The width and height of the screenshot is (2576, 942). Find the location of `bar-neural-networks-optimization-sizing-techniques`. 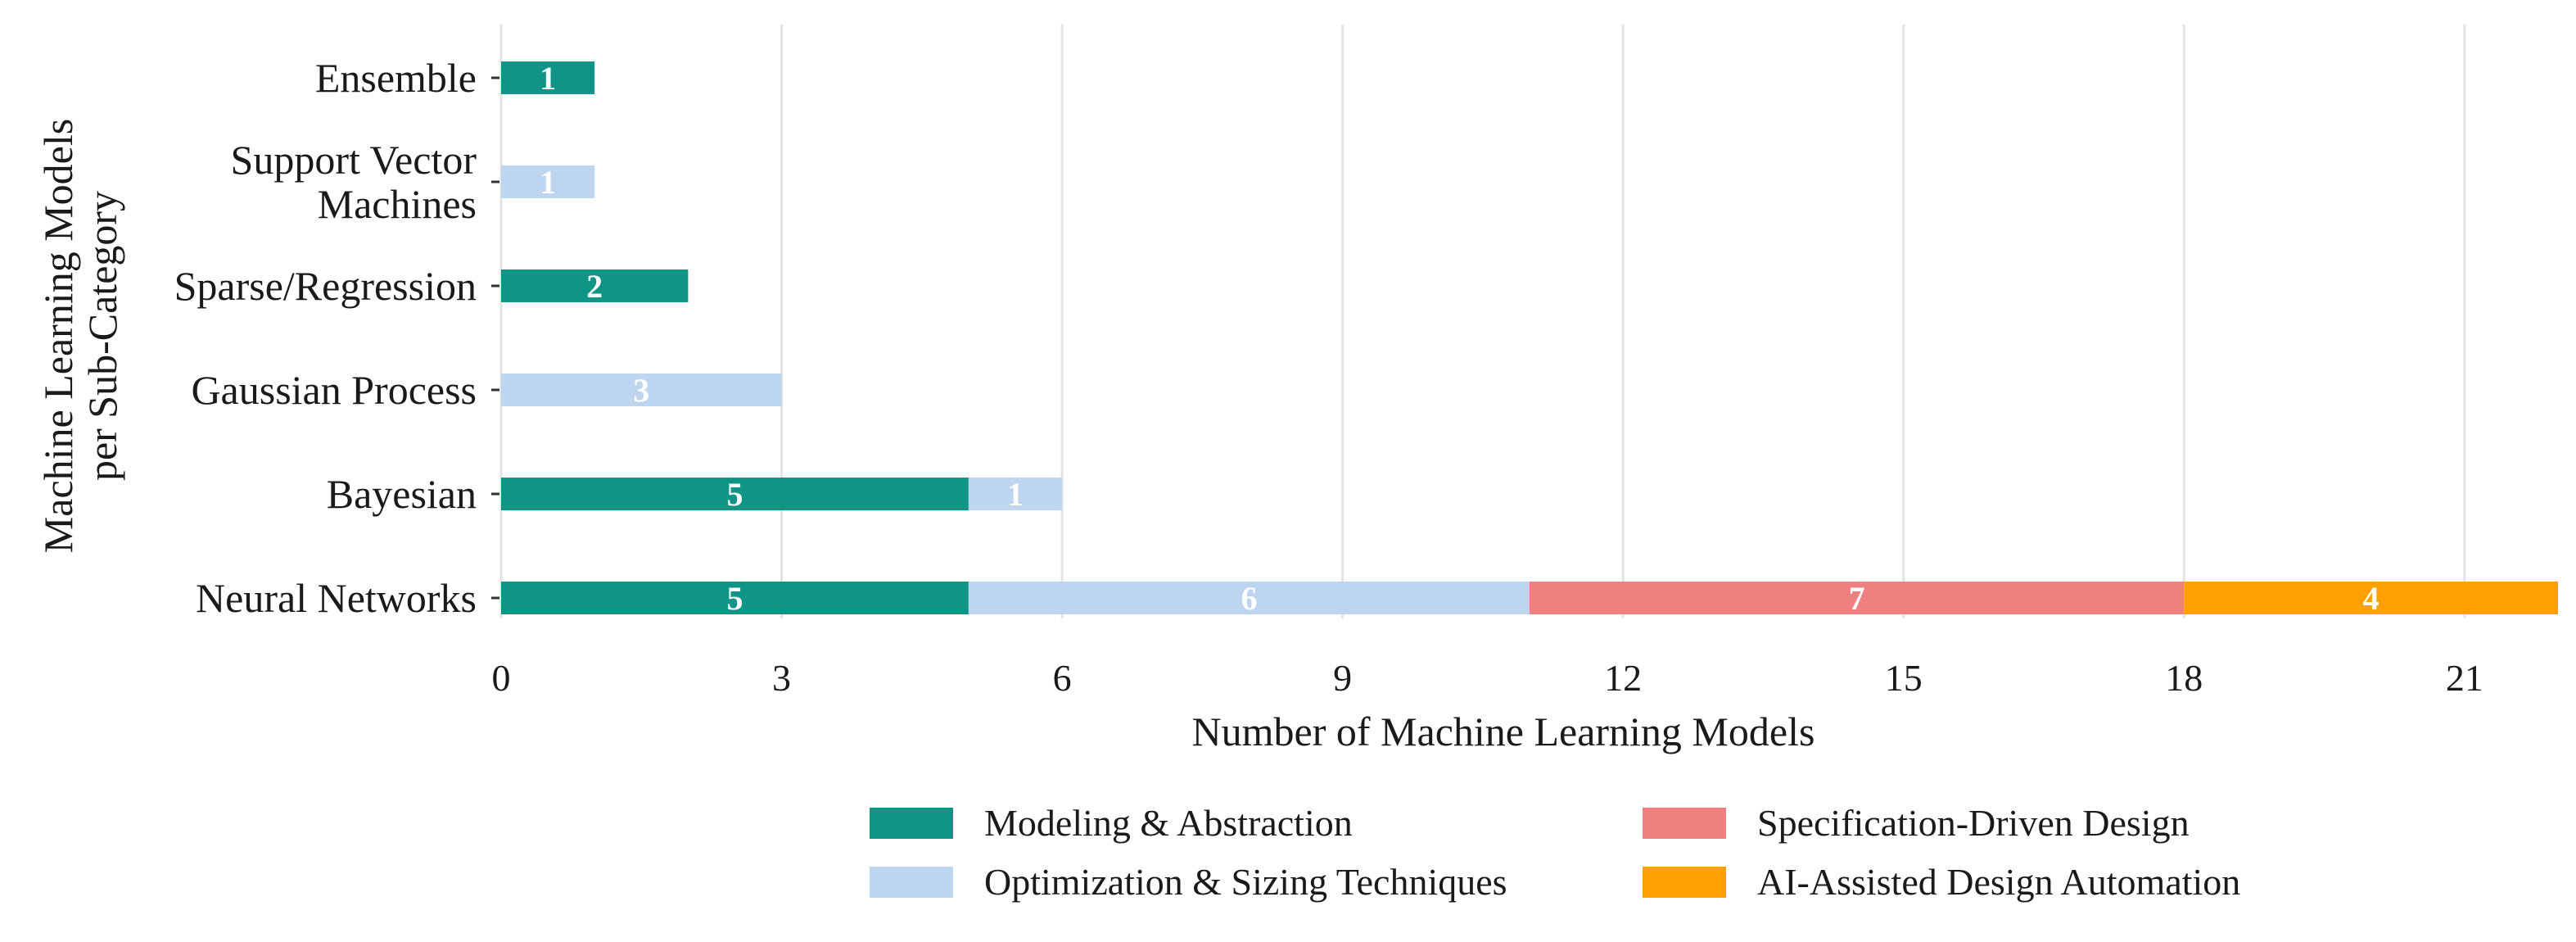

bar-neural-networks-optimization-sizing-techniques is located at coordinates (1249, 598).